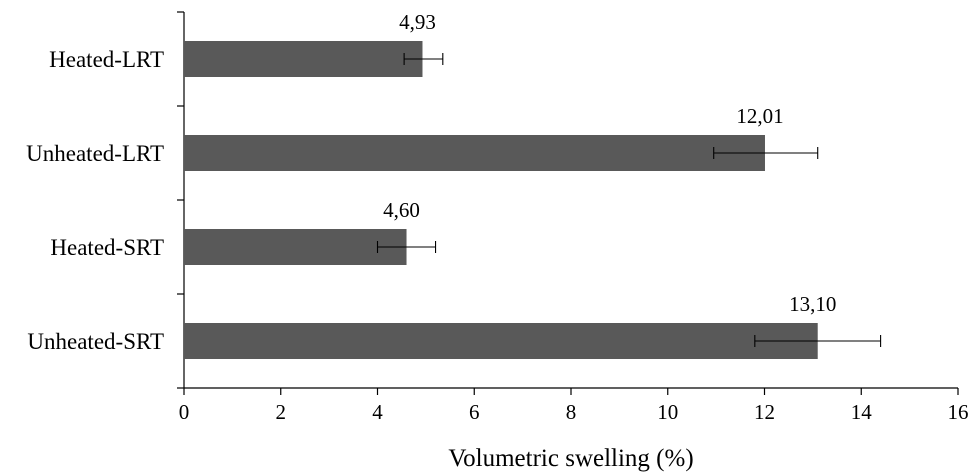 The image size is (976, 472). Describe the element at coordinates (95, 341) in the screenshot. I see `category-label: Unheated-SRT` at that location.